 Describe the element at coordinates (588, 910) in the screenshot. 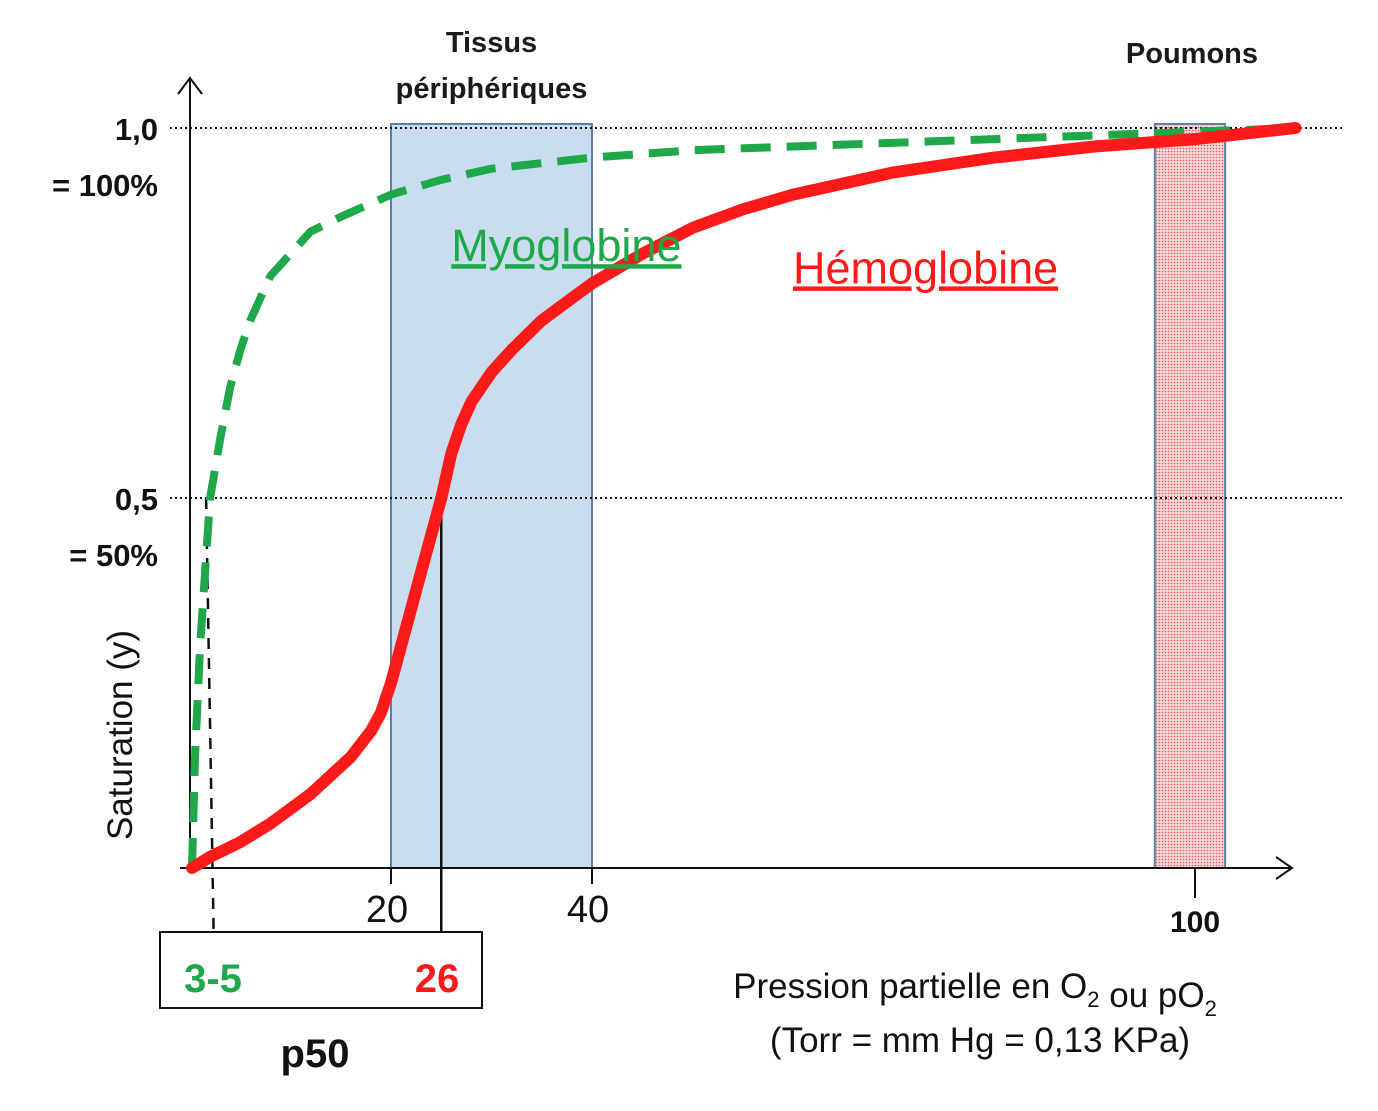

I see `x-tick-label-40: 40` at that location.